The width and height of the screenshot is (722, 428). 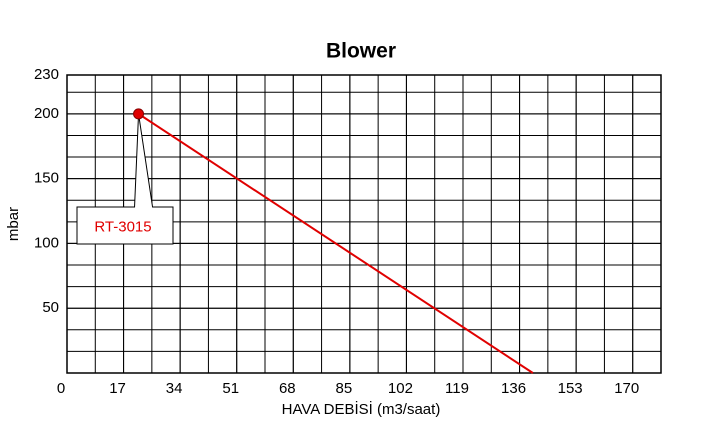 What do you see at coordinates (125, 179) in the screenshot?
I see `callout` at bounding box center [125, 179].